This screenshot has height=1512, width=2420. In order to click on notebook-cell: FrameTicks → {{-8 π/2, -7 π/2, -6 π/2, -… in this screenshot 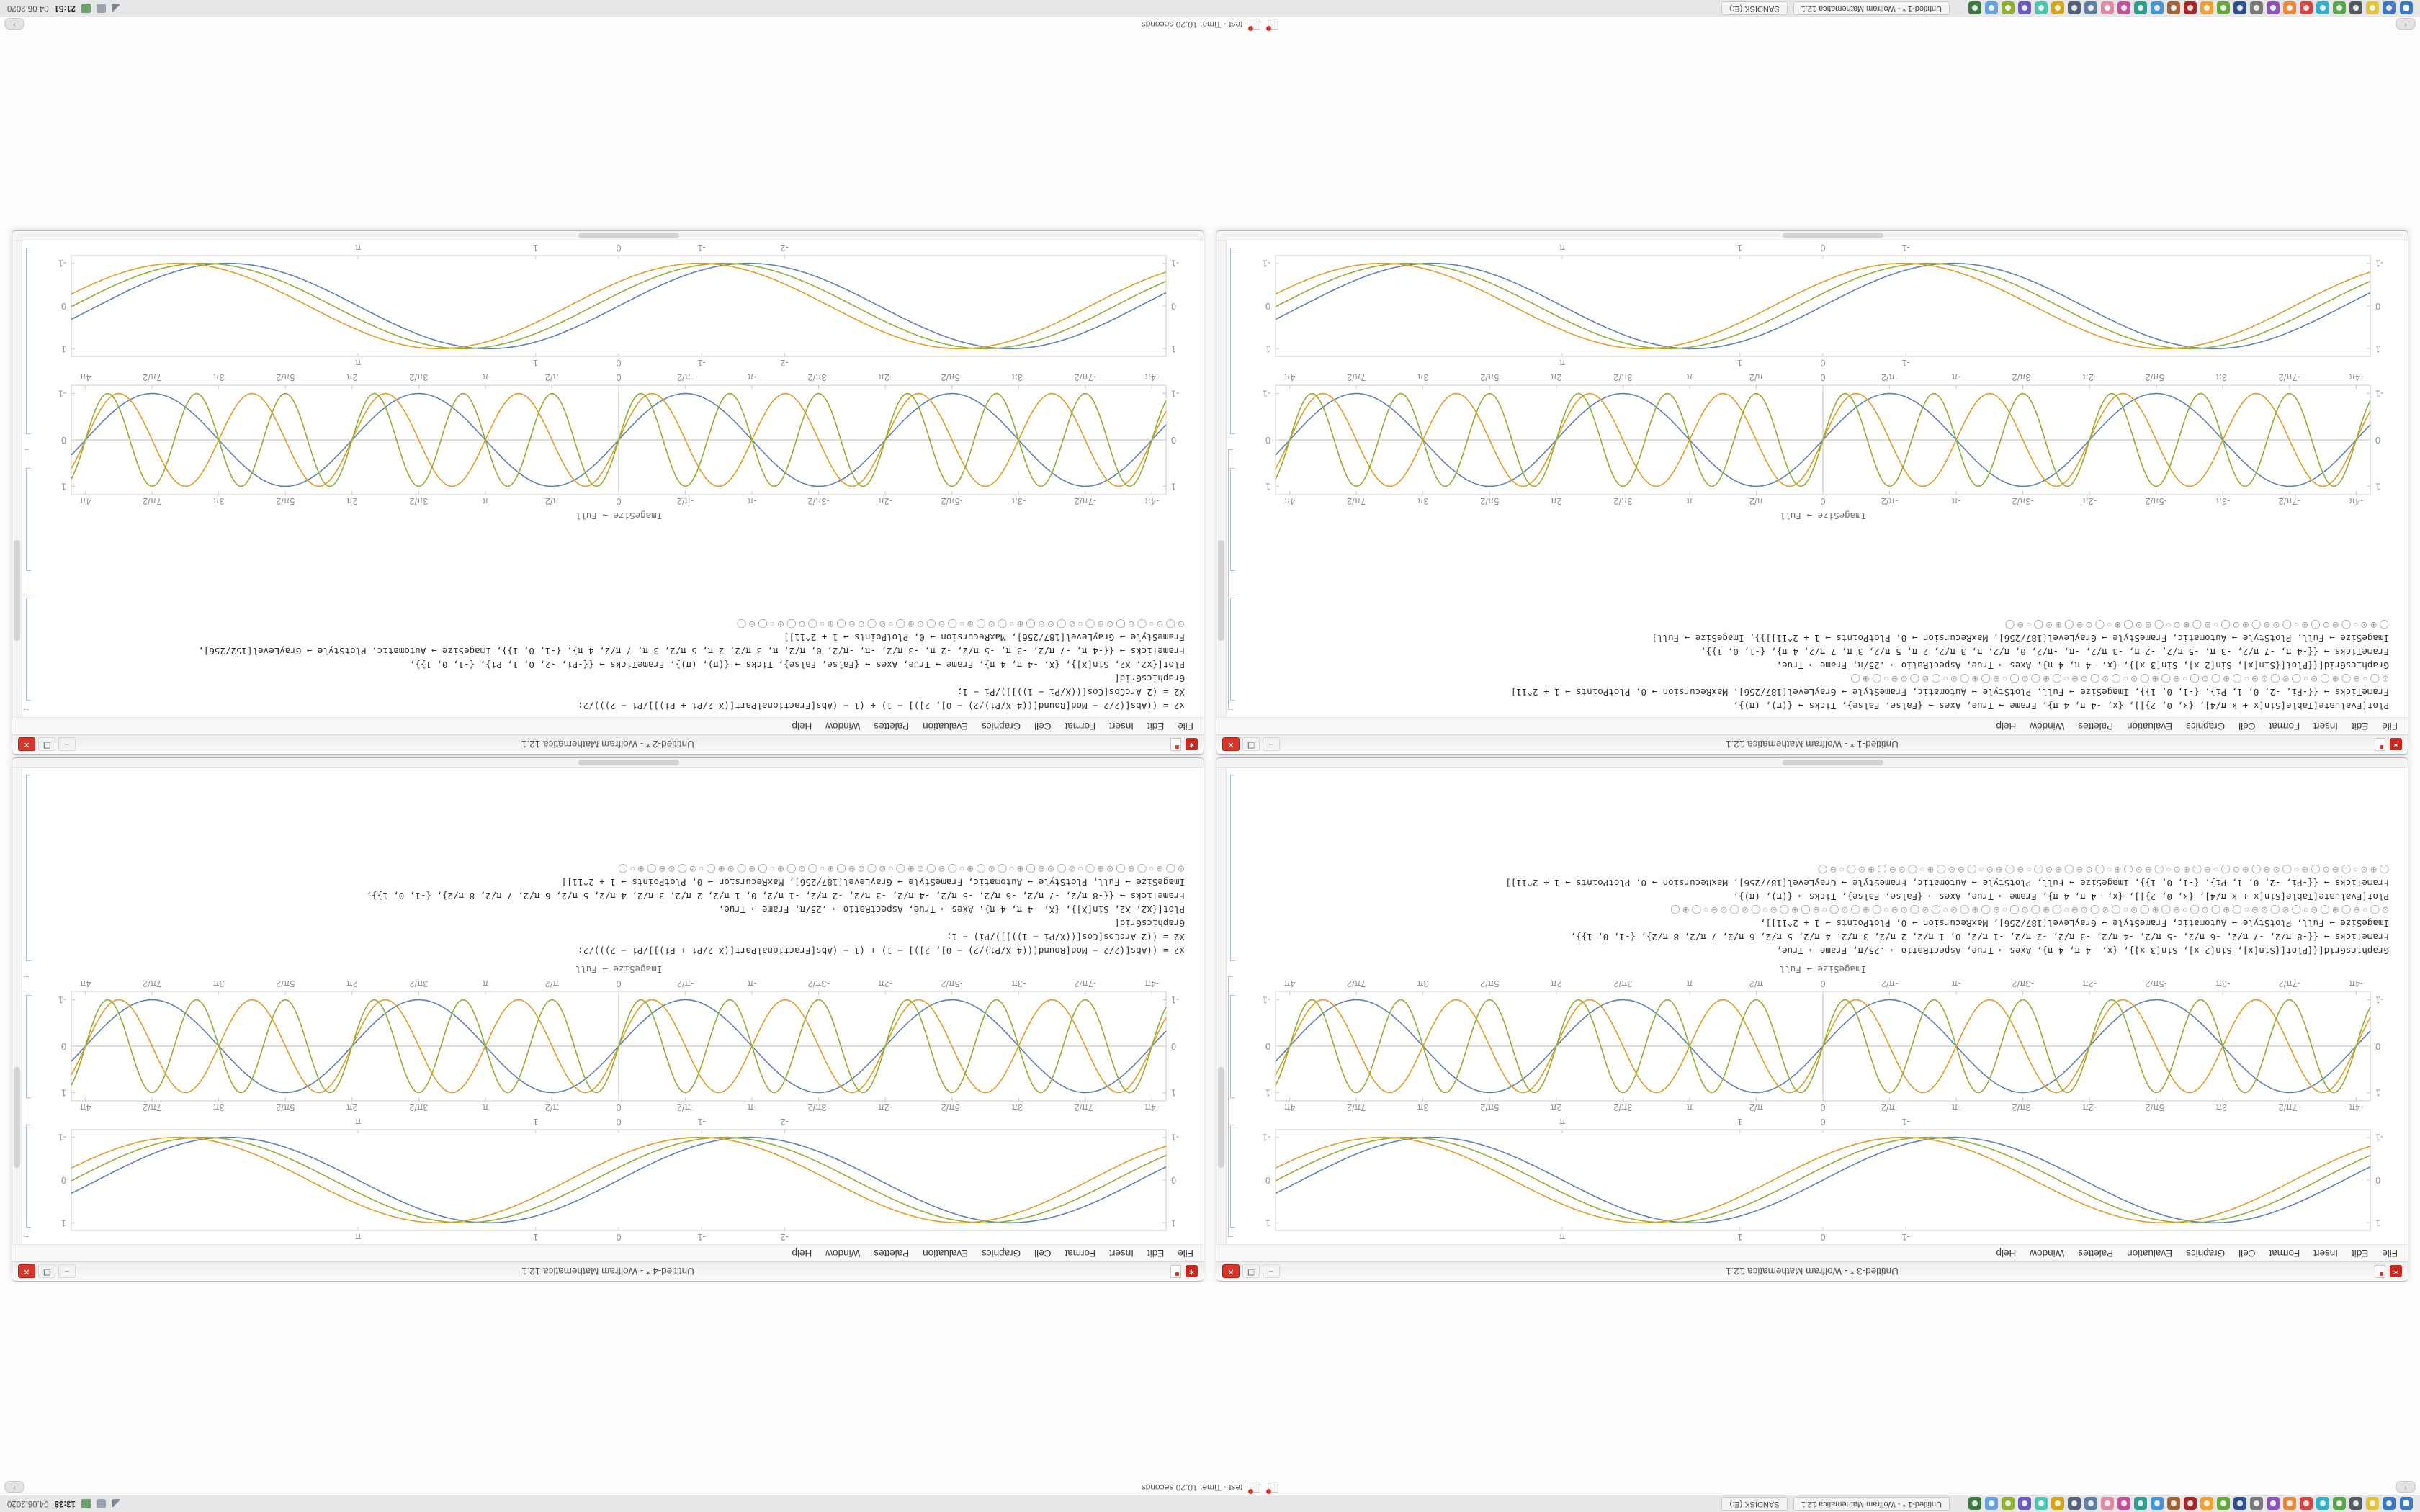, I will do `click(775, 896)`.